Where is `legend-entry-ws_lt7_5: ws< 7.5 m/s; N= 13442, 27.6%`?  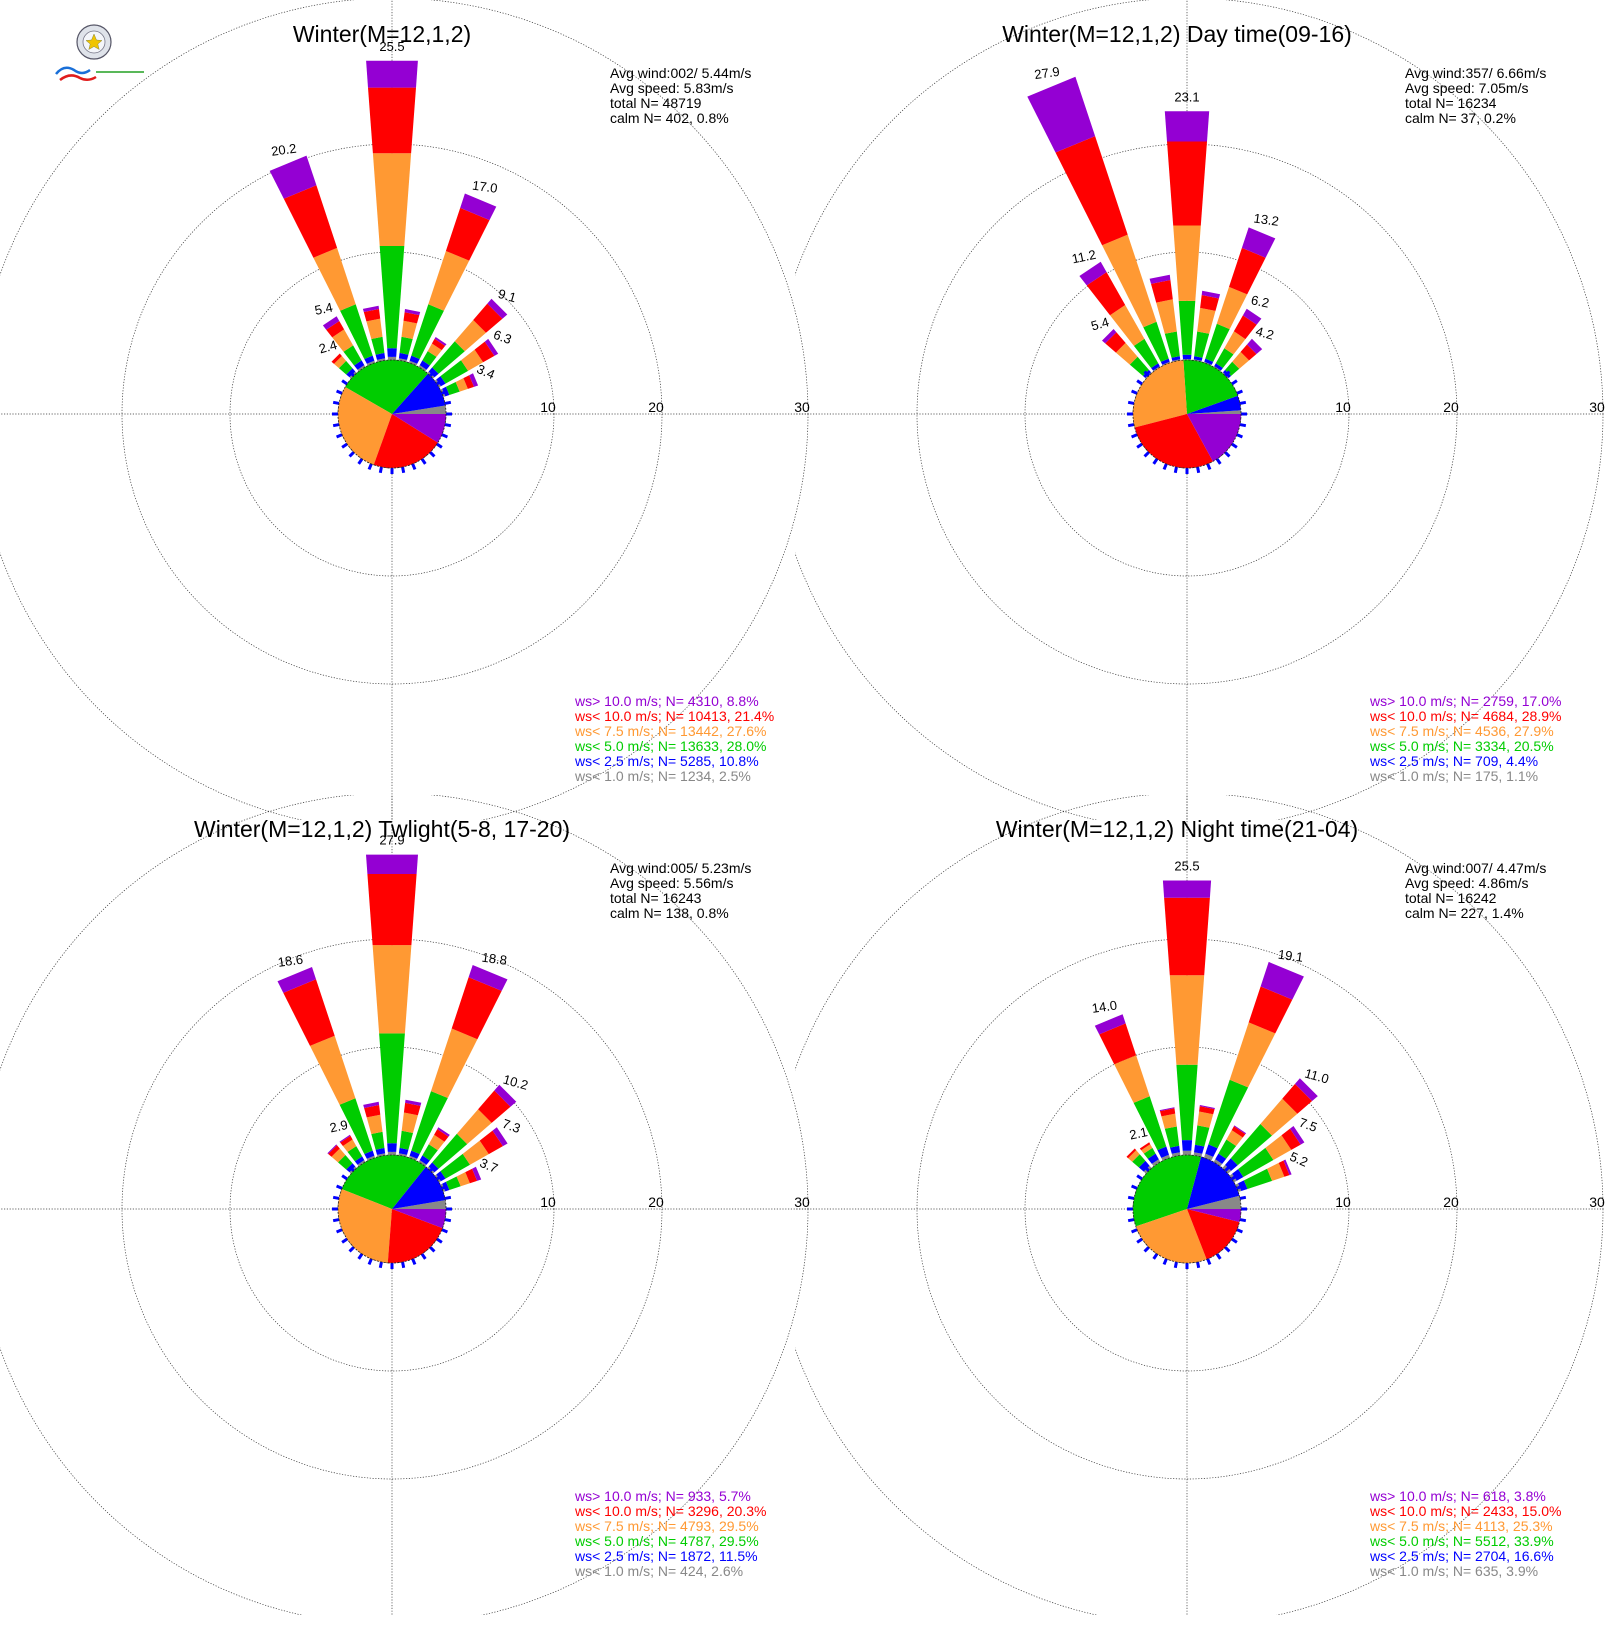
legend-entry-ws_lt7_5: ws< 7.5 m/s; N= 13442, 27.6% is located at coordinates (670, 731).